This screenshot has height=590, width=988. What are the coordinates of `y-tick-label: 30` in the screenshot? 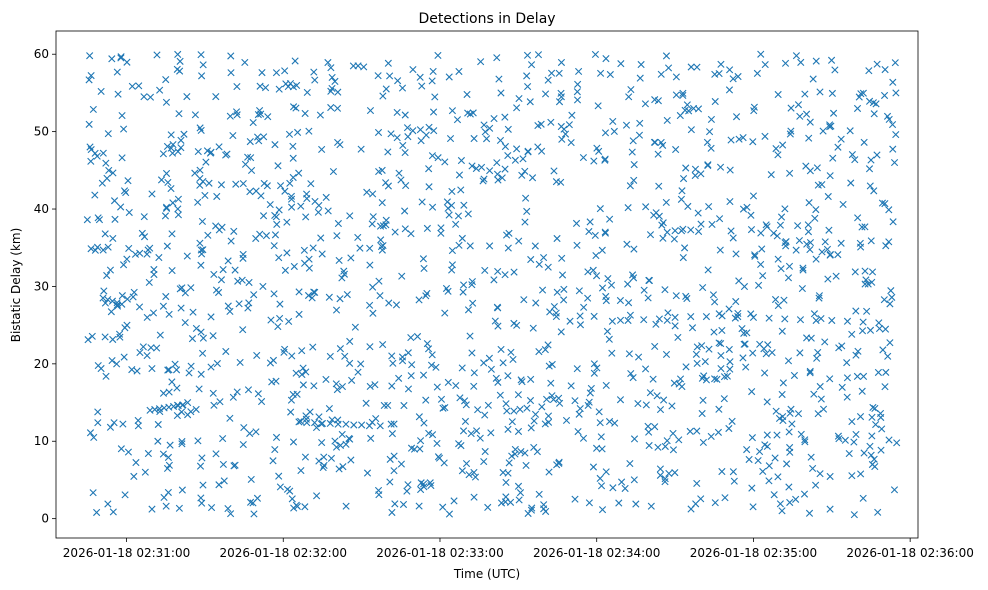 It's located at (41, 286).